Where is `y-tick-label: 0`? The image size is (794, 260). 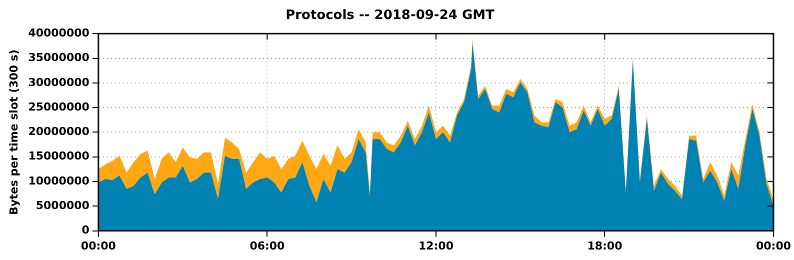 y-tick-label: 0 is located at coordinates (86, 230).